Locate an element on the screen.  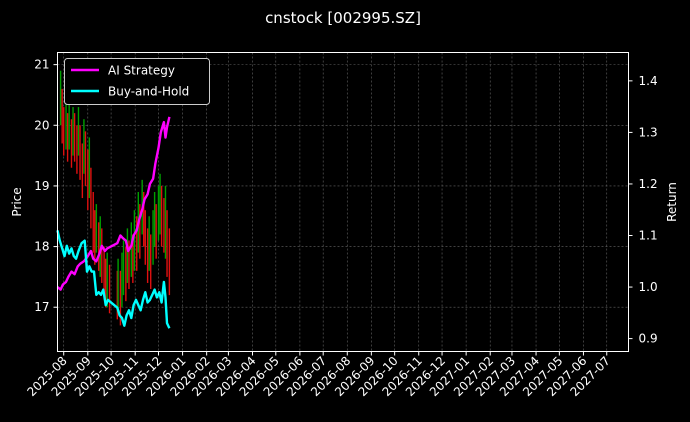
y-right-tick-label: 1.3 is located at coordinates (648, 132).